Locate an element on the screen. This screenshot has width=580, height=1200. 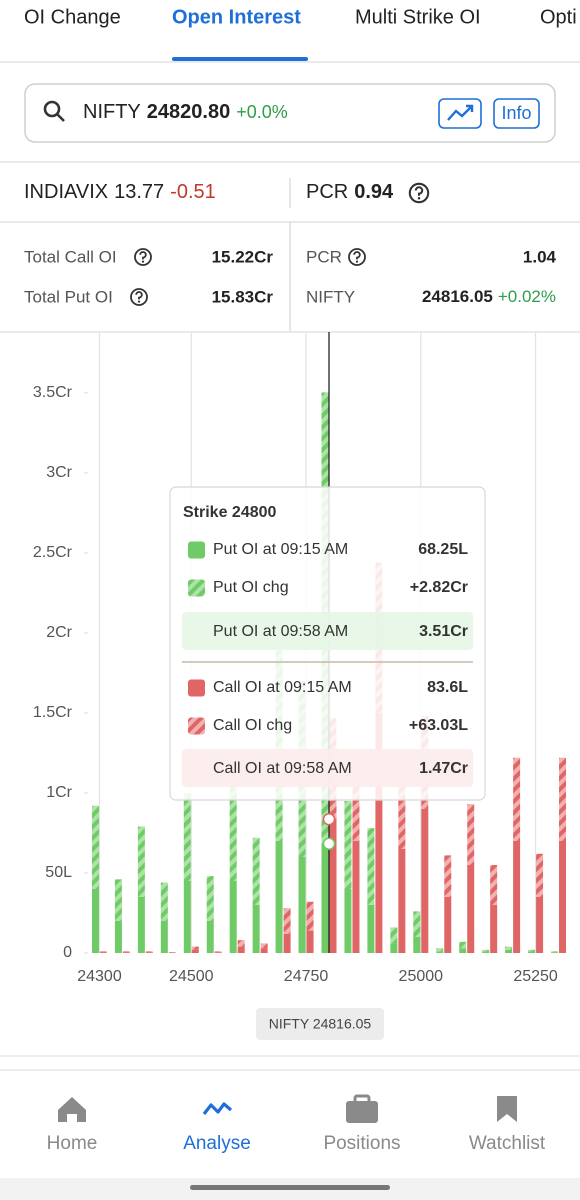
nav-label: Home is located at coordinates (72, 1143).